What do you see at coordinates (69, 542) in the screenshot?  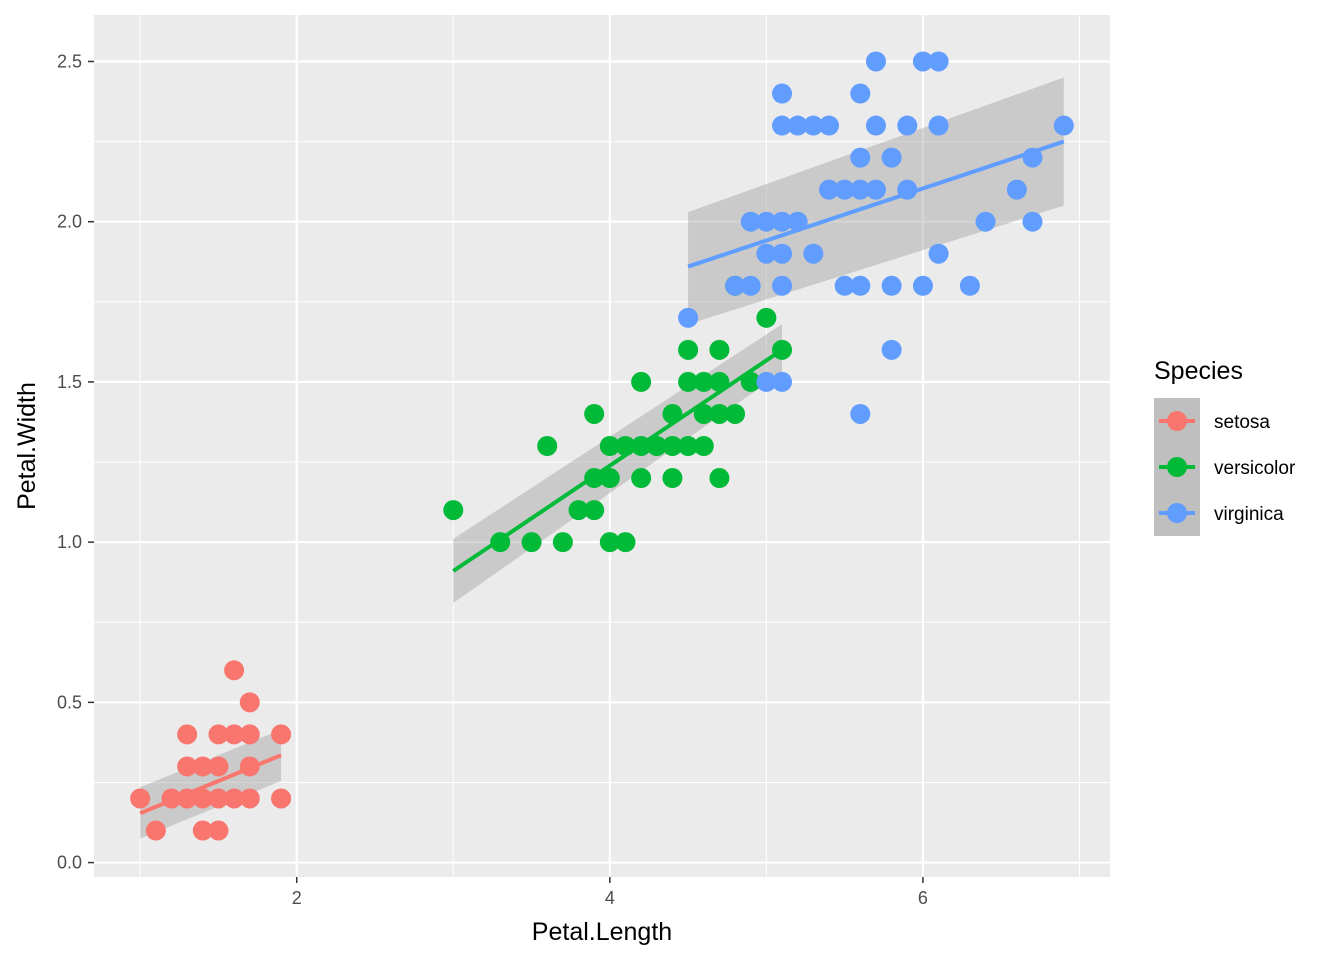 I see `y-tick-label-2: 1.0` at bounding box center [69, 542].